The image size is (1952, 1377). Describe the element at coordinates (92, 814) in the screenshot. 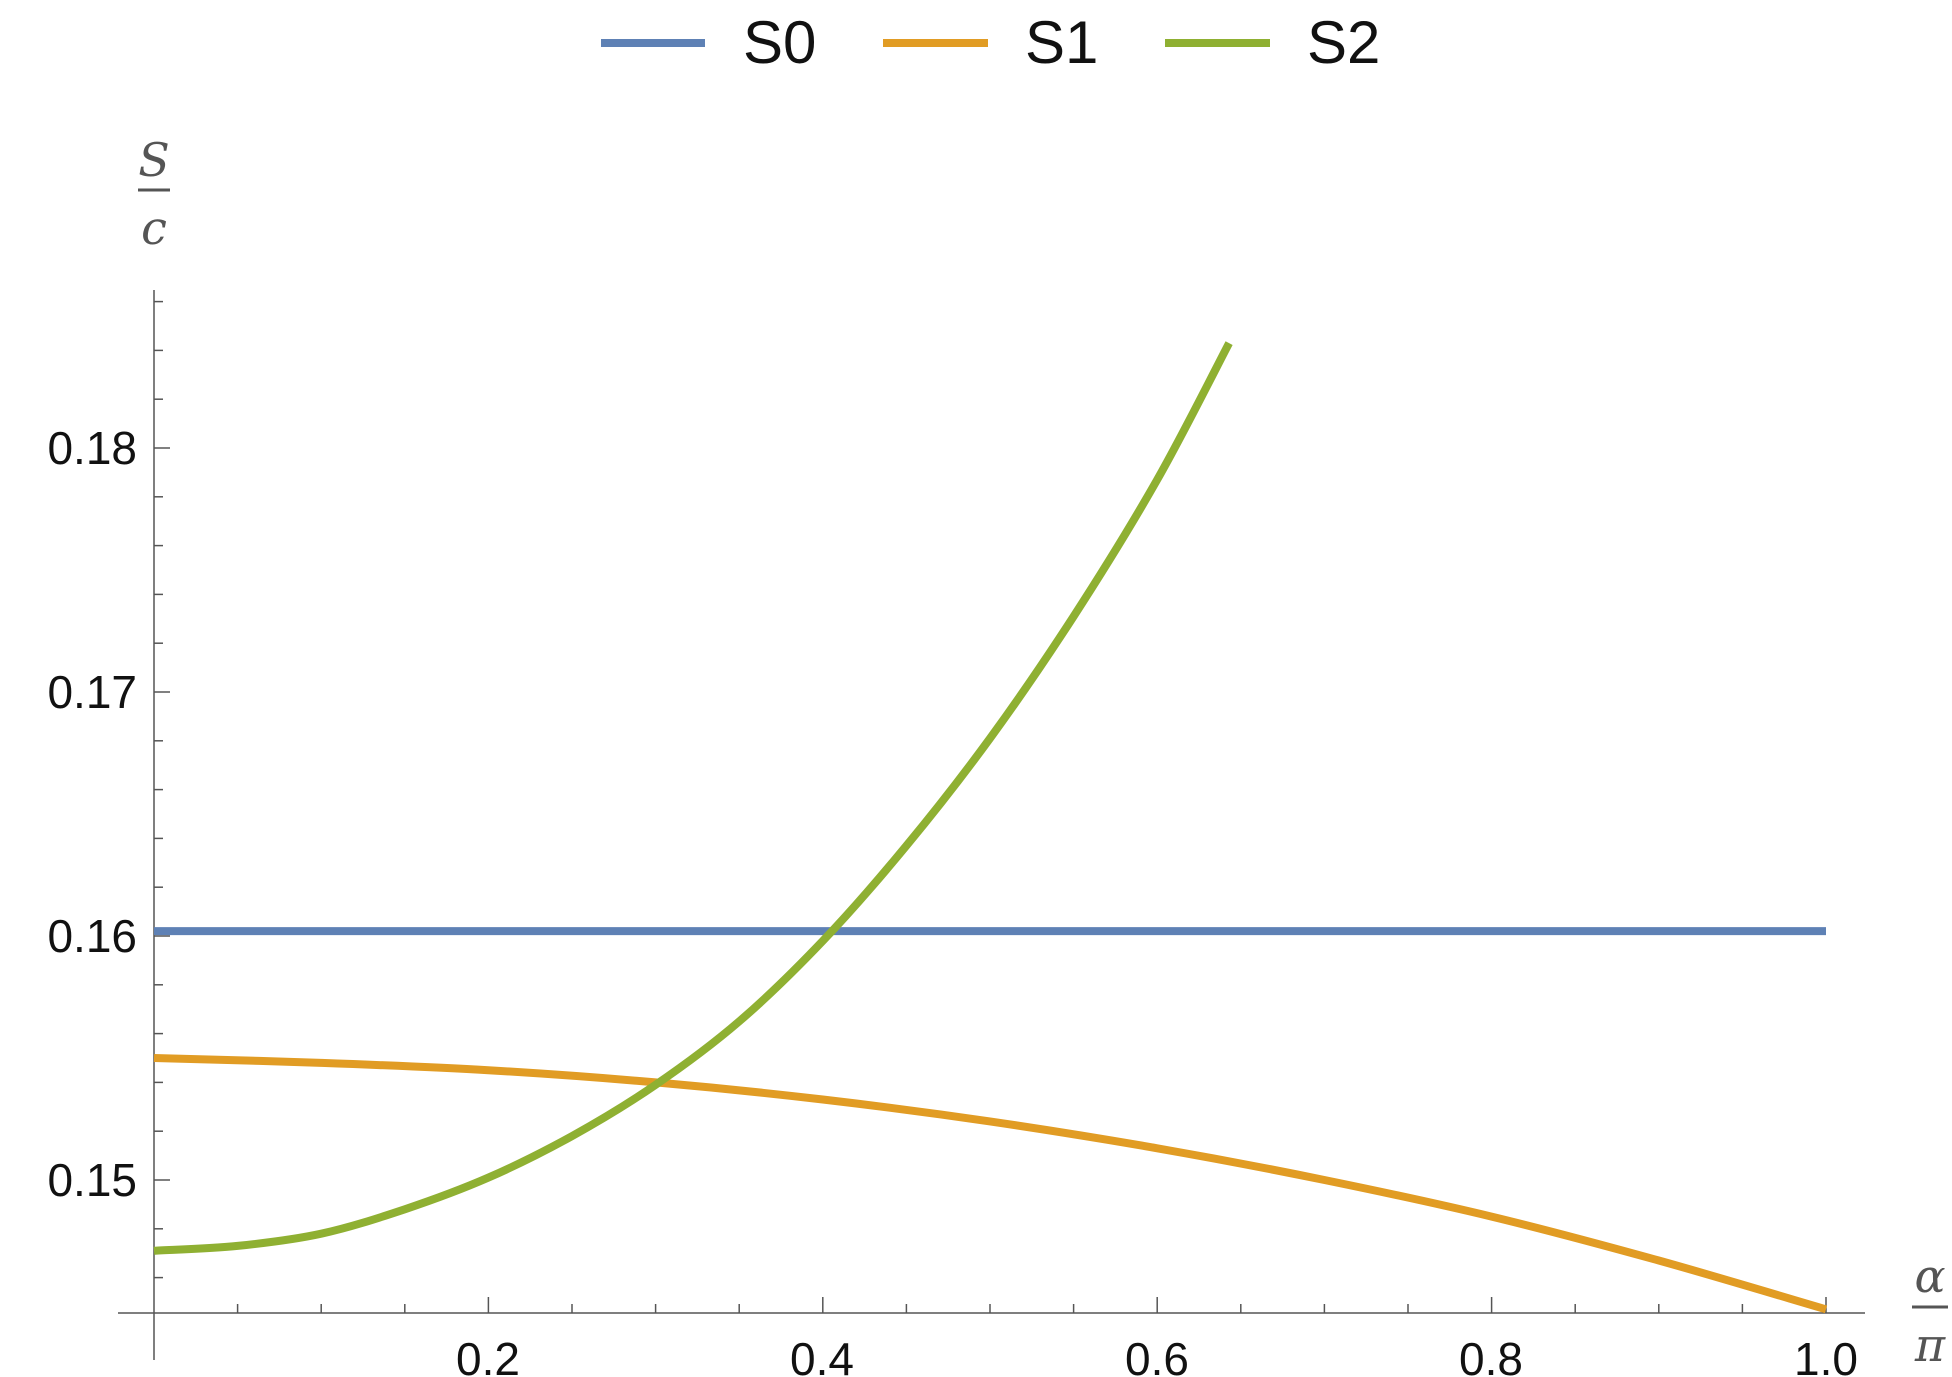

I see `y-tick-labels: 0.15 0.16 0.17 0.18` at that location.